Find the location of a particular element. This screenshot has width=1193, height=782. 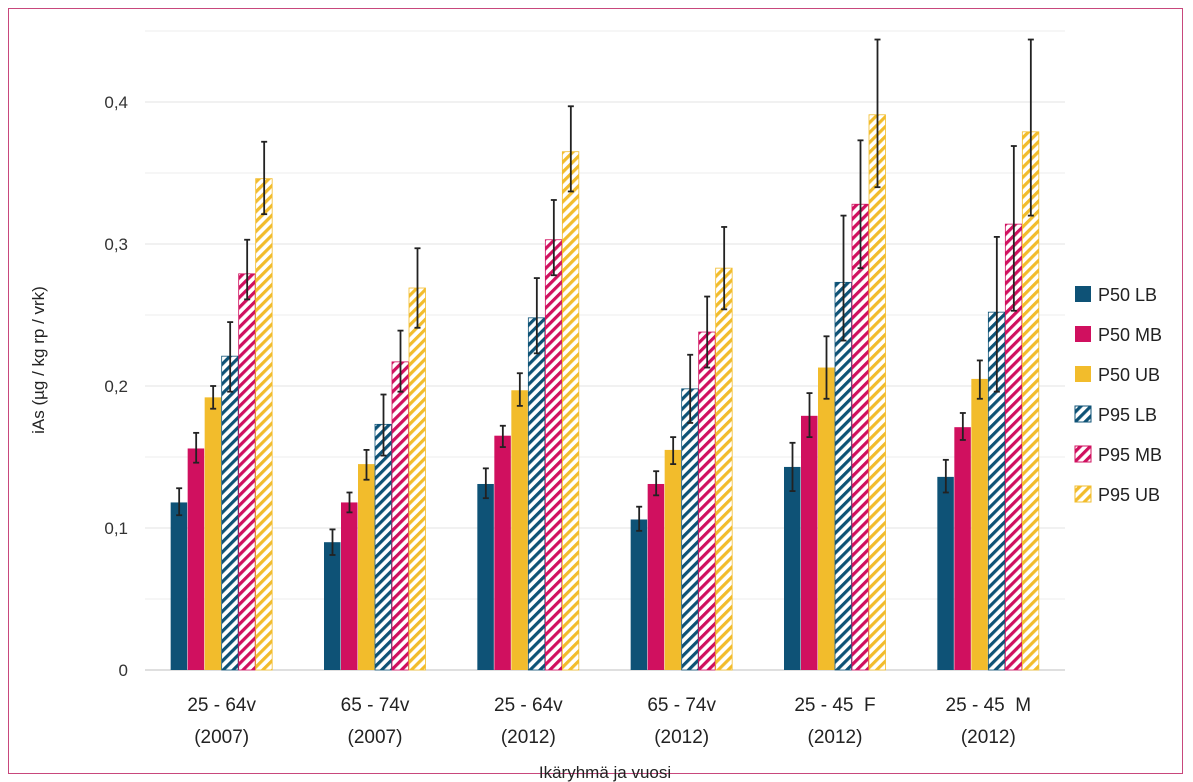

legend-item: P95 UB is located at coordinates (1117, 495).